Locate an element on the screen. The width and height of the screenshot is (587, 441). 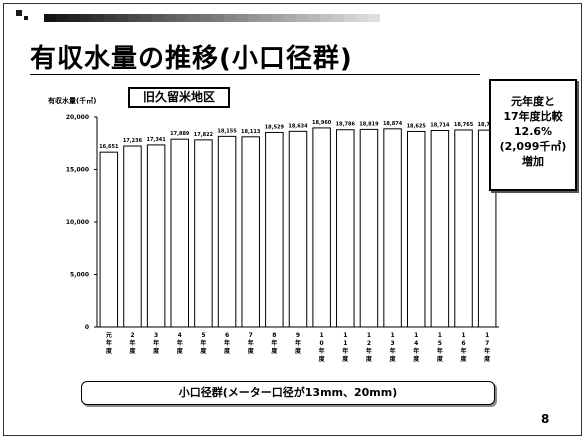
data-label: 18,960 is located at coordinates (322, 123).